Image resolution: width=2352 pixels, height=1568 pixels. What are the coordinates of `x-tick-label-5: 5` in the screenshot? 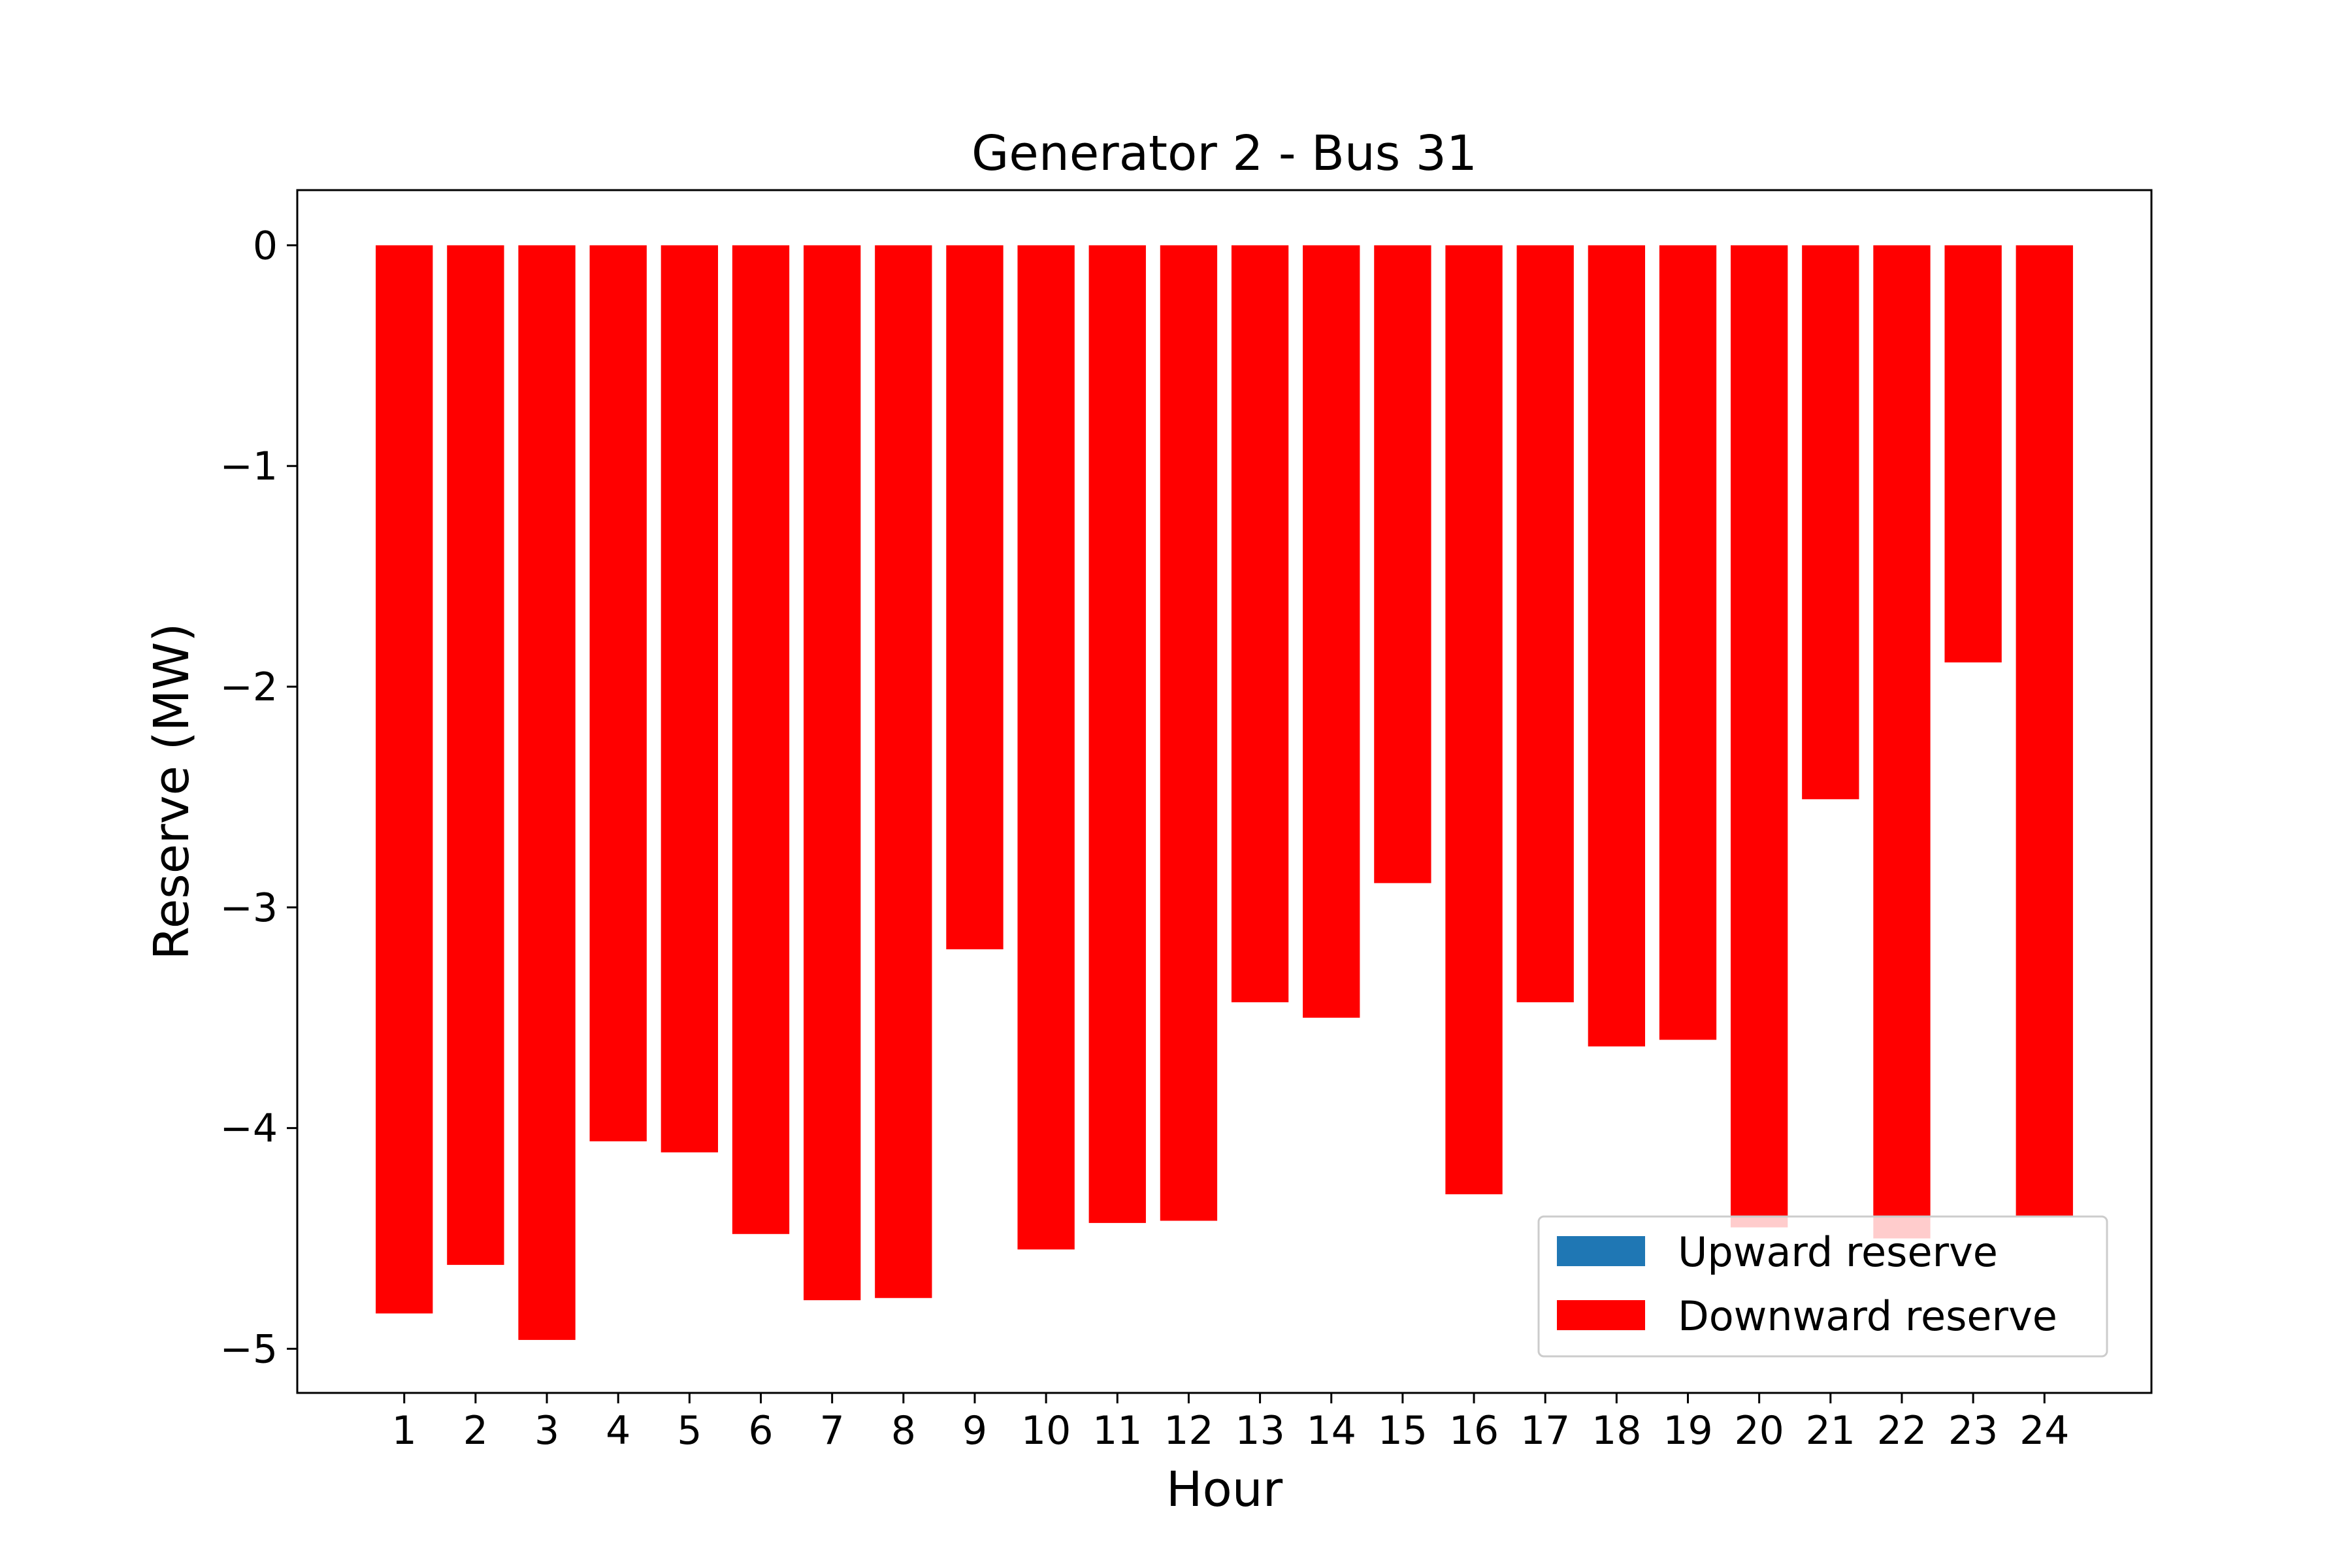 It's located at (689, 1431).